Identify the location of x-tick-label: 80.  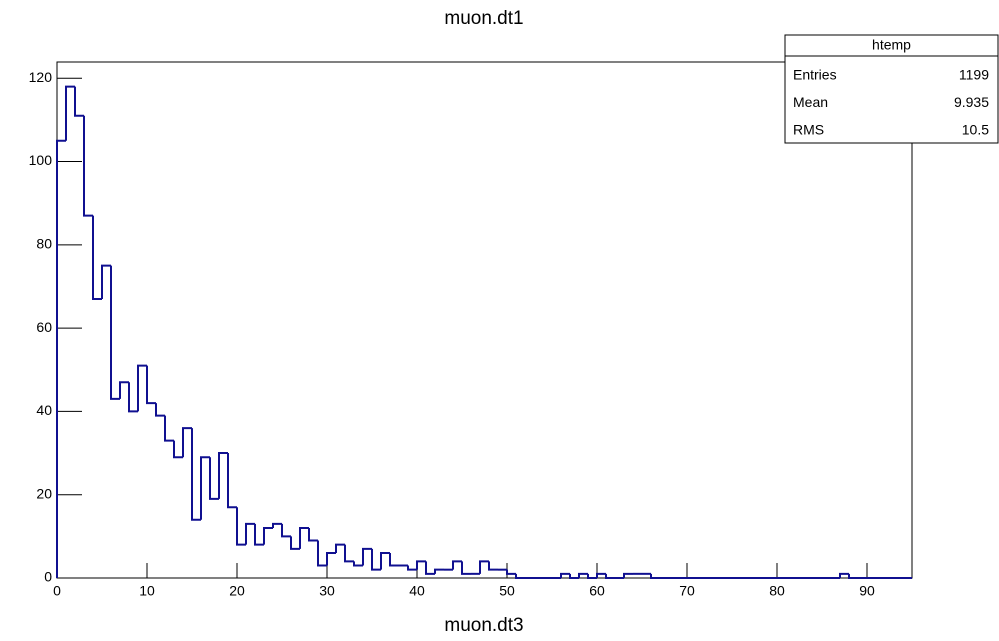
(777, 591).